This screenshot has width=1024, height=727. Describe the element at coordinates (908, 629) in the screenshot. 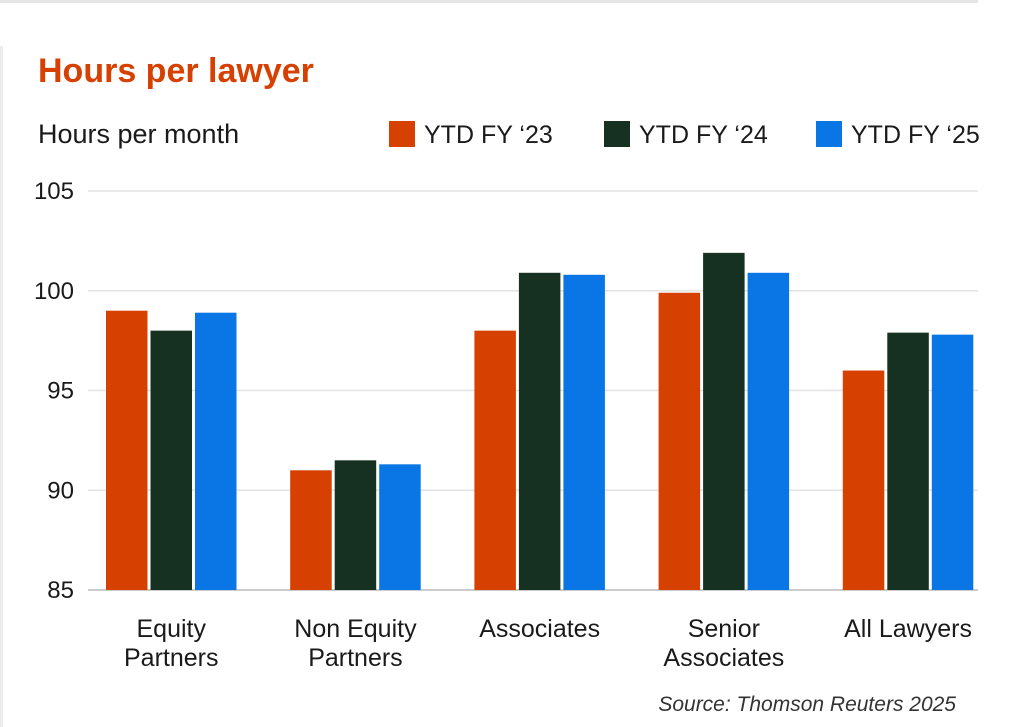

I see `x-tick-label: All Lawyers` at that location.